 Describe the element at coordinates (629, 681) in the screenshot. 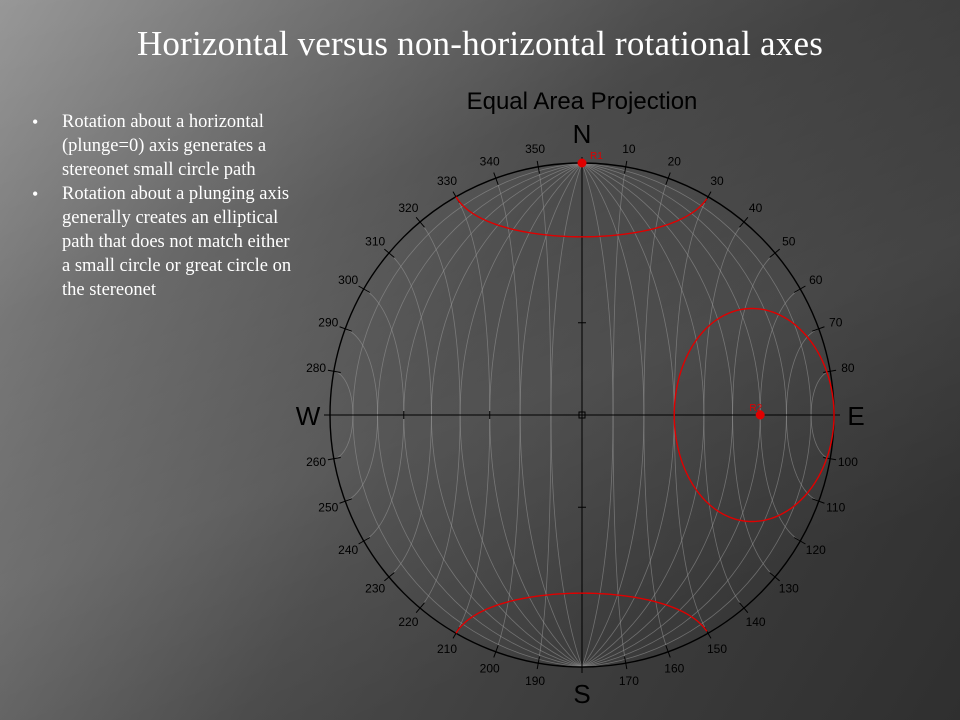

I see `degree-label: 170` at that location.